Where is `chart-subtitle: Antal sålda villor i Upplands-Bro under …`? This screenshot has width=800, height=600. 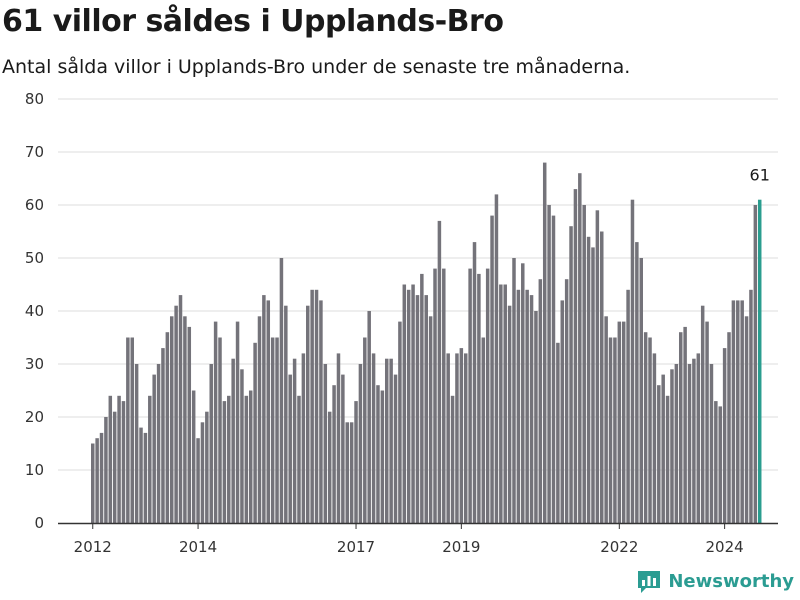 chart-subtitle: Antal sålda villor i Upplands-Bro under … is located at coordinates (316, 67).